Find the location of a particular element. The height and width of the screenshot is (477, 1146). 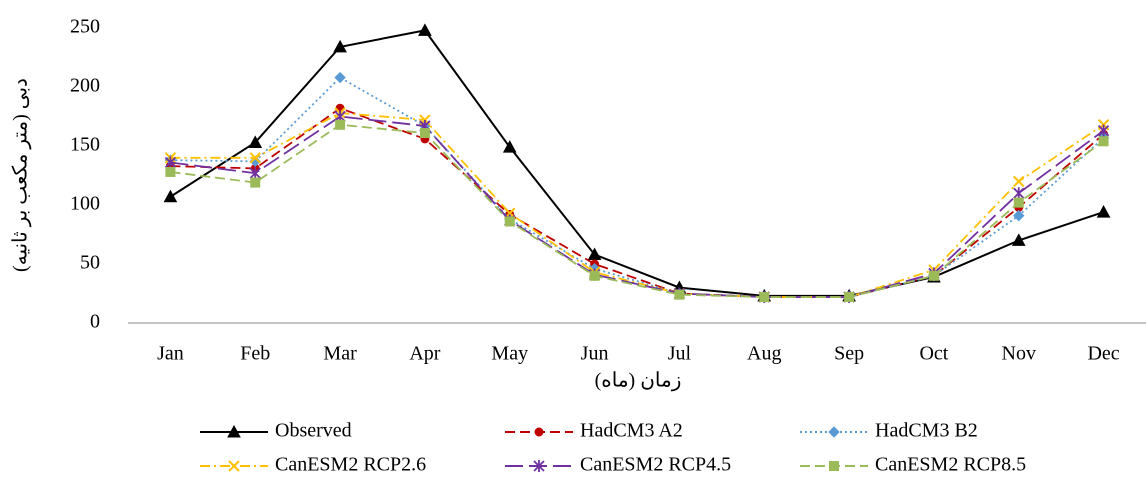

x-tick-label: Nov is located at coordinates (1019, 354).